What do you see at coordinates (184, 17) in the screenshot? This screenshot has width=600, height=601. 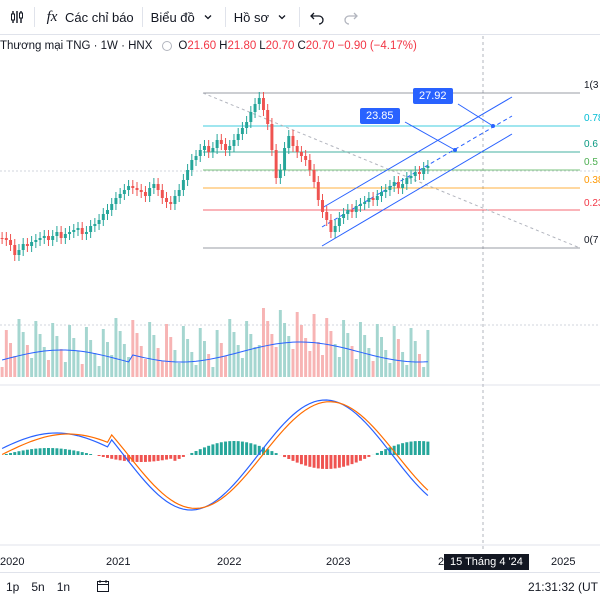 I see `chart-type-button: Biểu đồ` at bounding box center [184, 17].